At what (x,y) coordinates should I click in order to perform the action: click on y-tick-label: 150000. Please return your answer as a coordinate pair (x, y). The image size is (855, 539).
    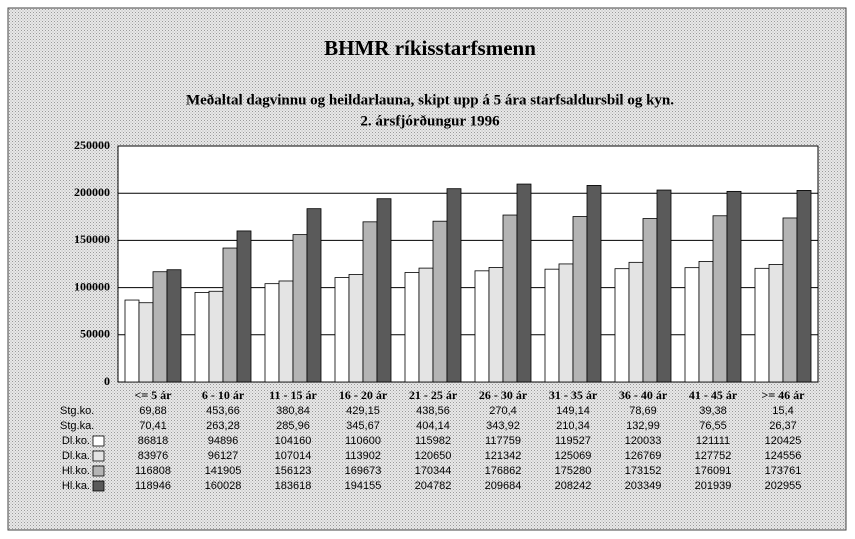
    Looking at the image, I should click on (92, 239).